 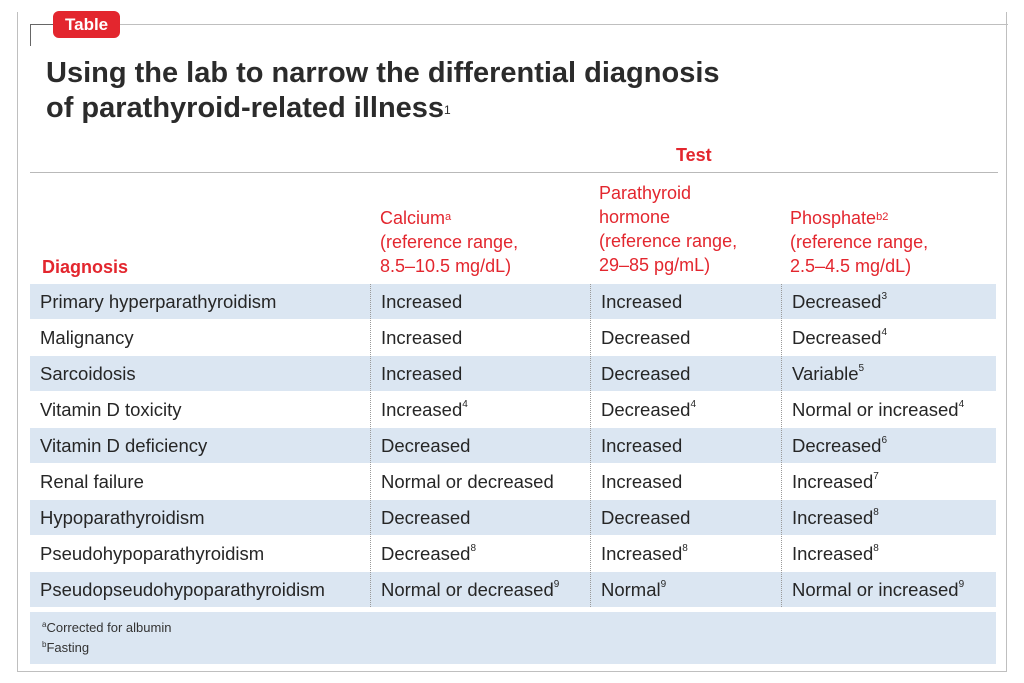 I want to click on cell-calcium-reference: 4, so click(x=465, y=404).